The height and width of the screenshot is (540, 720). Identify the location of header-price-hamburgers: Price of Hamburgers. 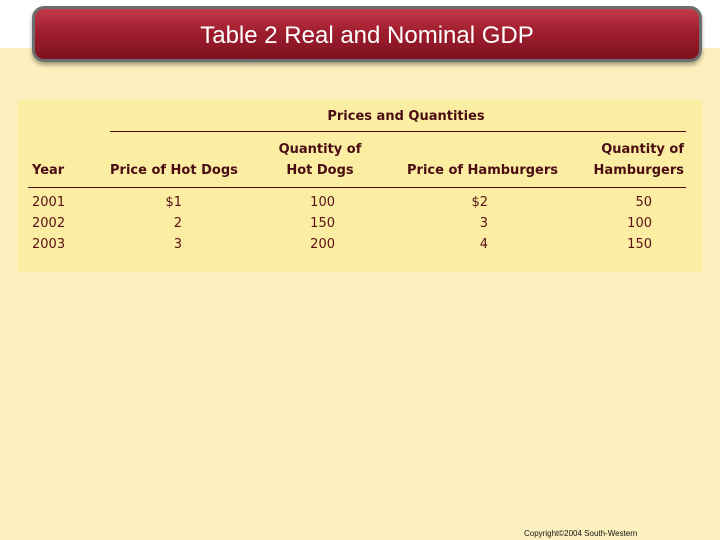
(482, 170).